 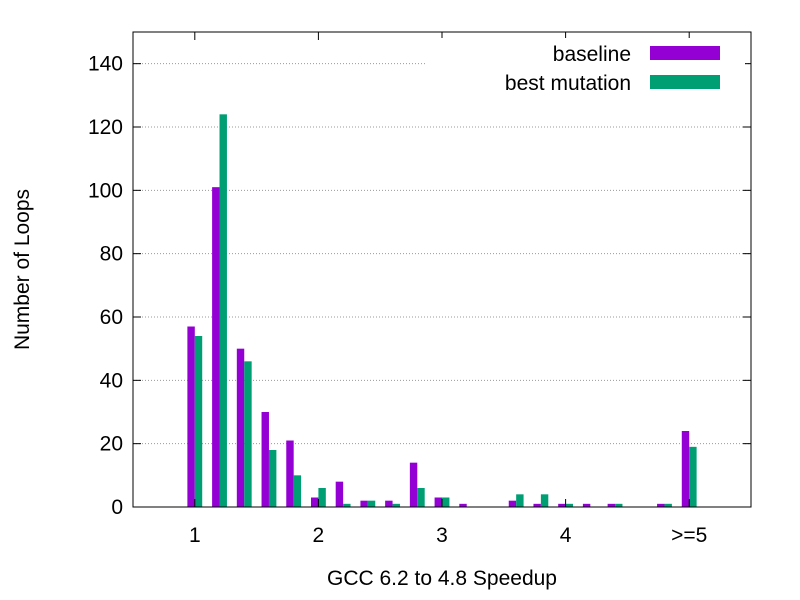 I want to click on bar-best-mutation-1.6, so click(x=272, y=478).